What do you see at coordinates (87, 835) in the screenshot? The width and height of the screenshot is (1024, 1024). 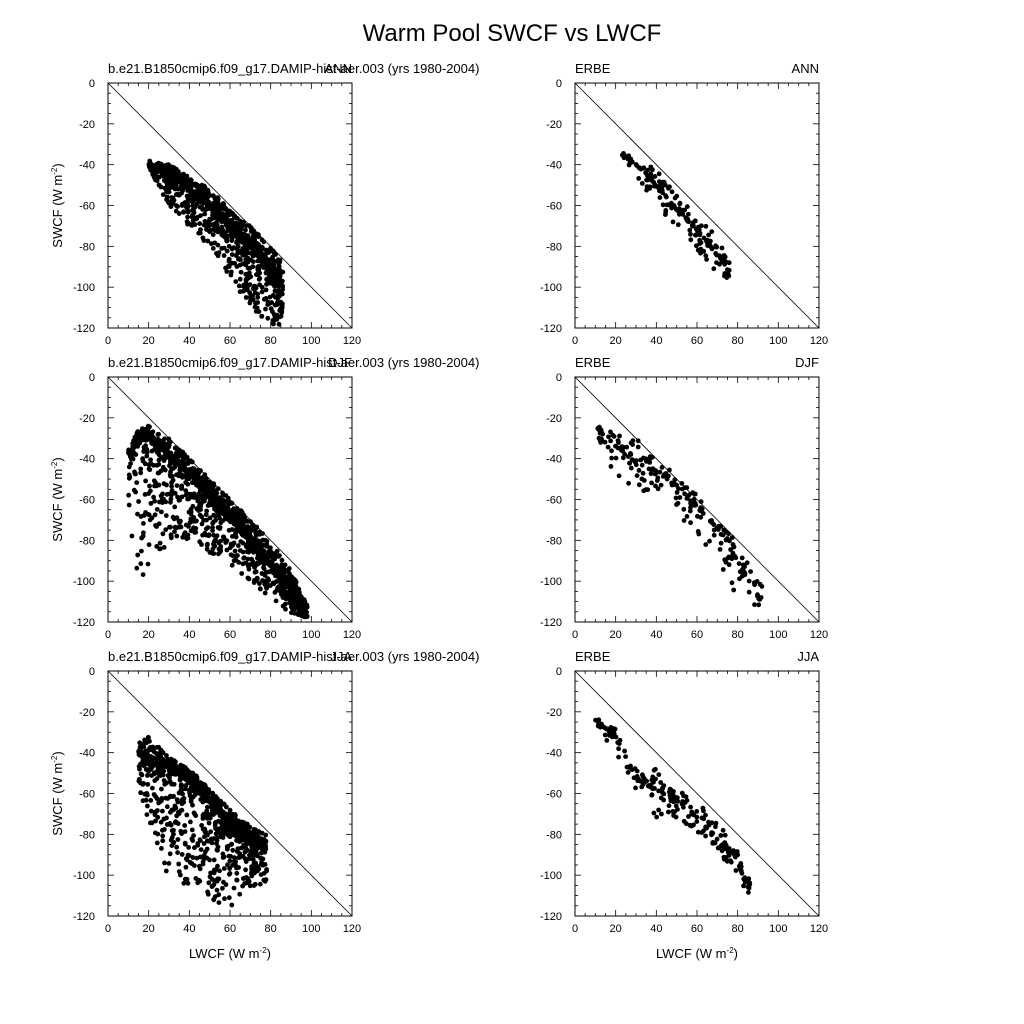 I see `y-tick-label: -80` at bounding box center [87, 835].